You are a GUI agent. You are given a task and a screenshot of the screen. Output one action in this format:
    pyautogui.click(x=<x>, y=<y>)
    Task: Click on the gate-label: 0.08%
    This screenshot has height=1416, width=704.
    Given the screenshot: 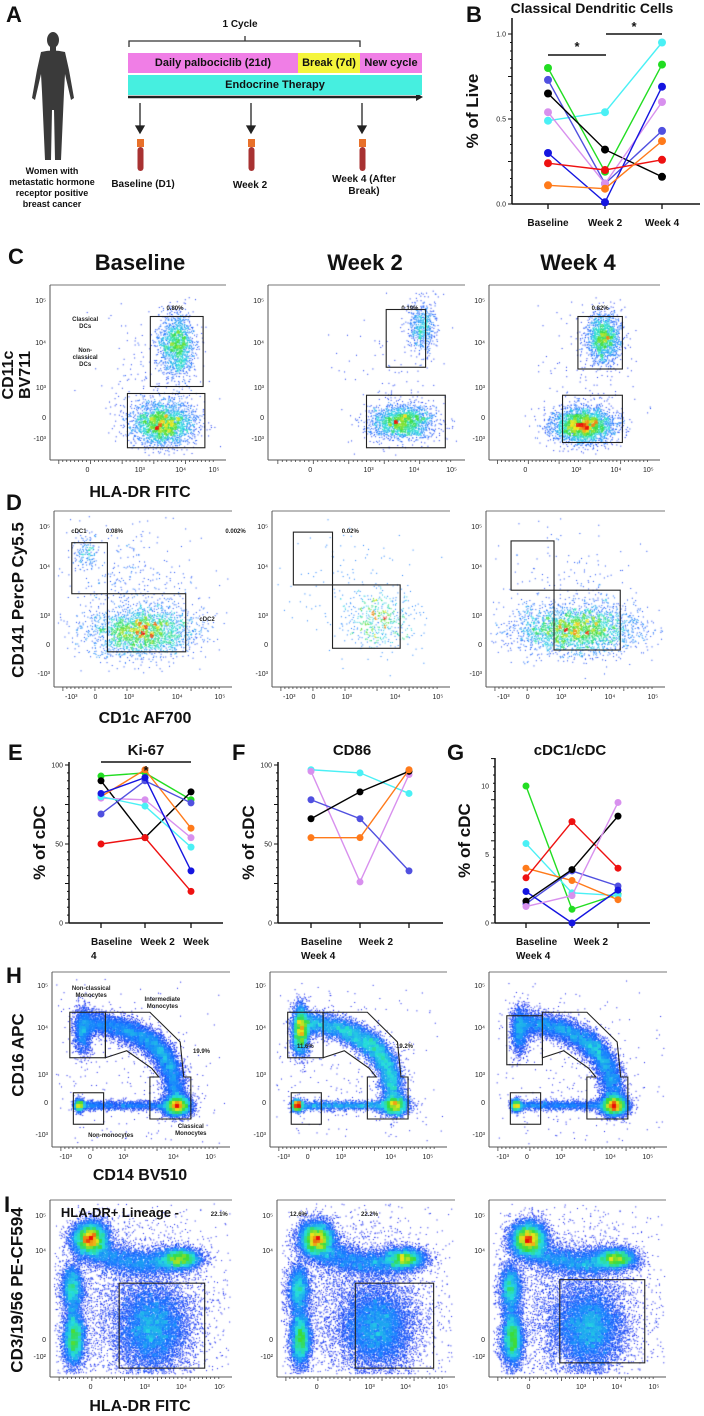 What is the action you would take?
    pyautogui.click(x=115, y=531)
    